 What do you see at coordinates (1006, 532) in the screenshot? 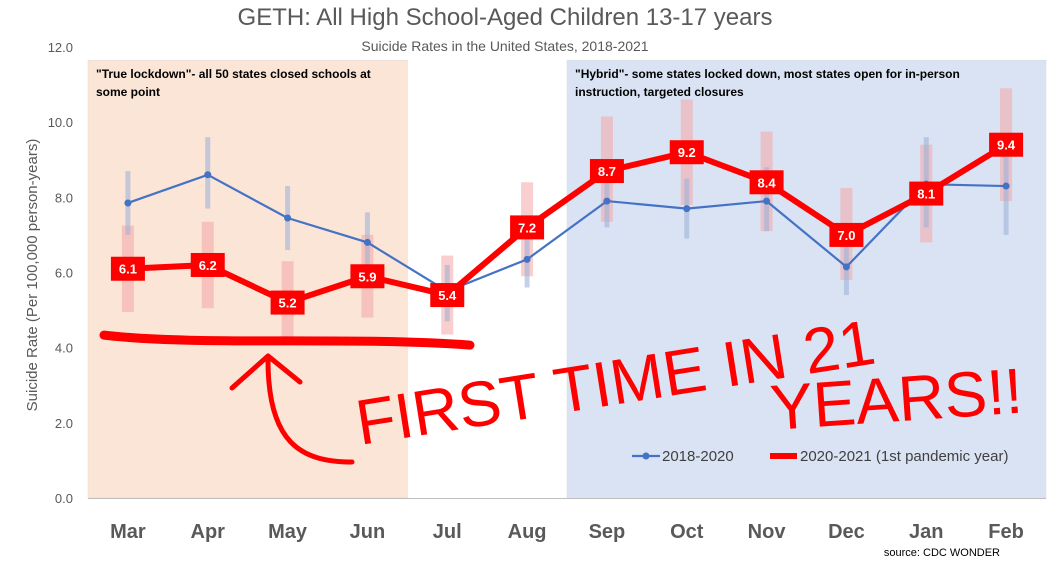
I see `x-tick-label: Feb` at bounding box center [1006, 532].